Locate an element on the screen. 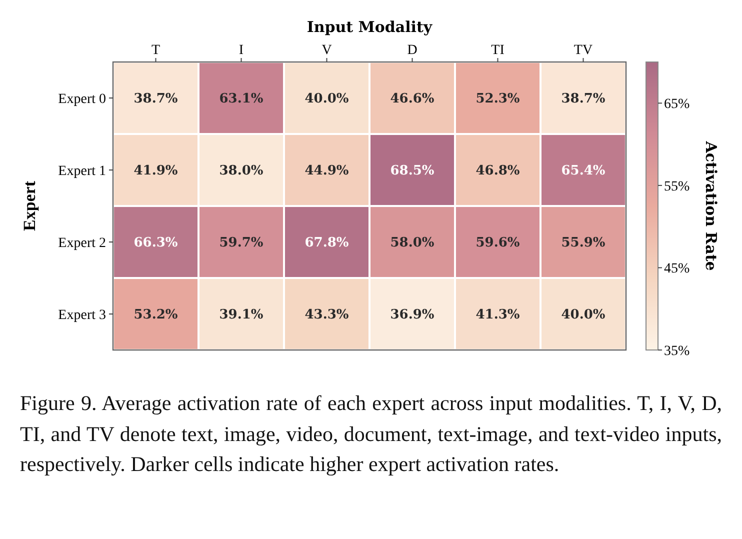 The height and width of the screenshot is (539, 742). data-label: 38.0% is located at coordinates (241, 171).